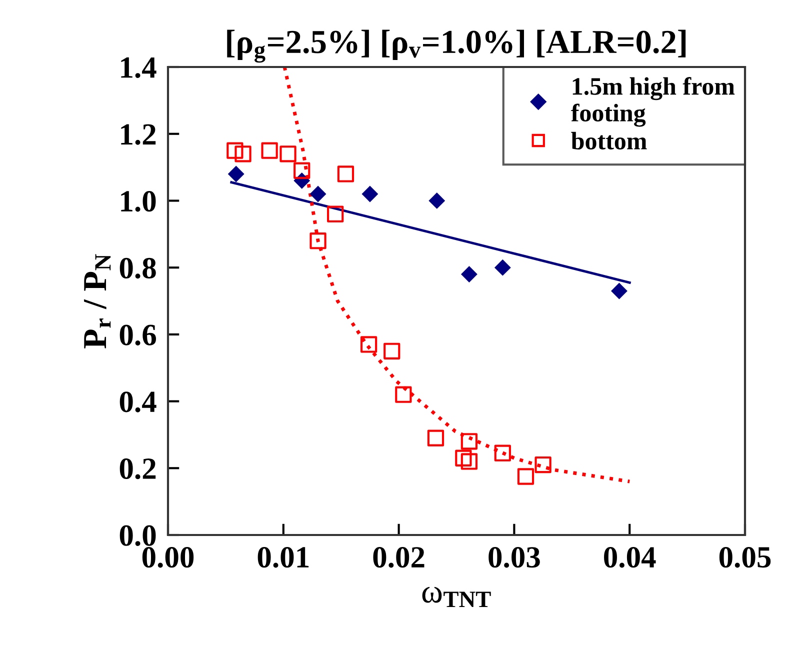  I want to click on y-tick-label: 0.2, so click(138, 469).